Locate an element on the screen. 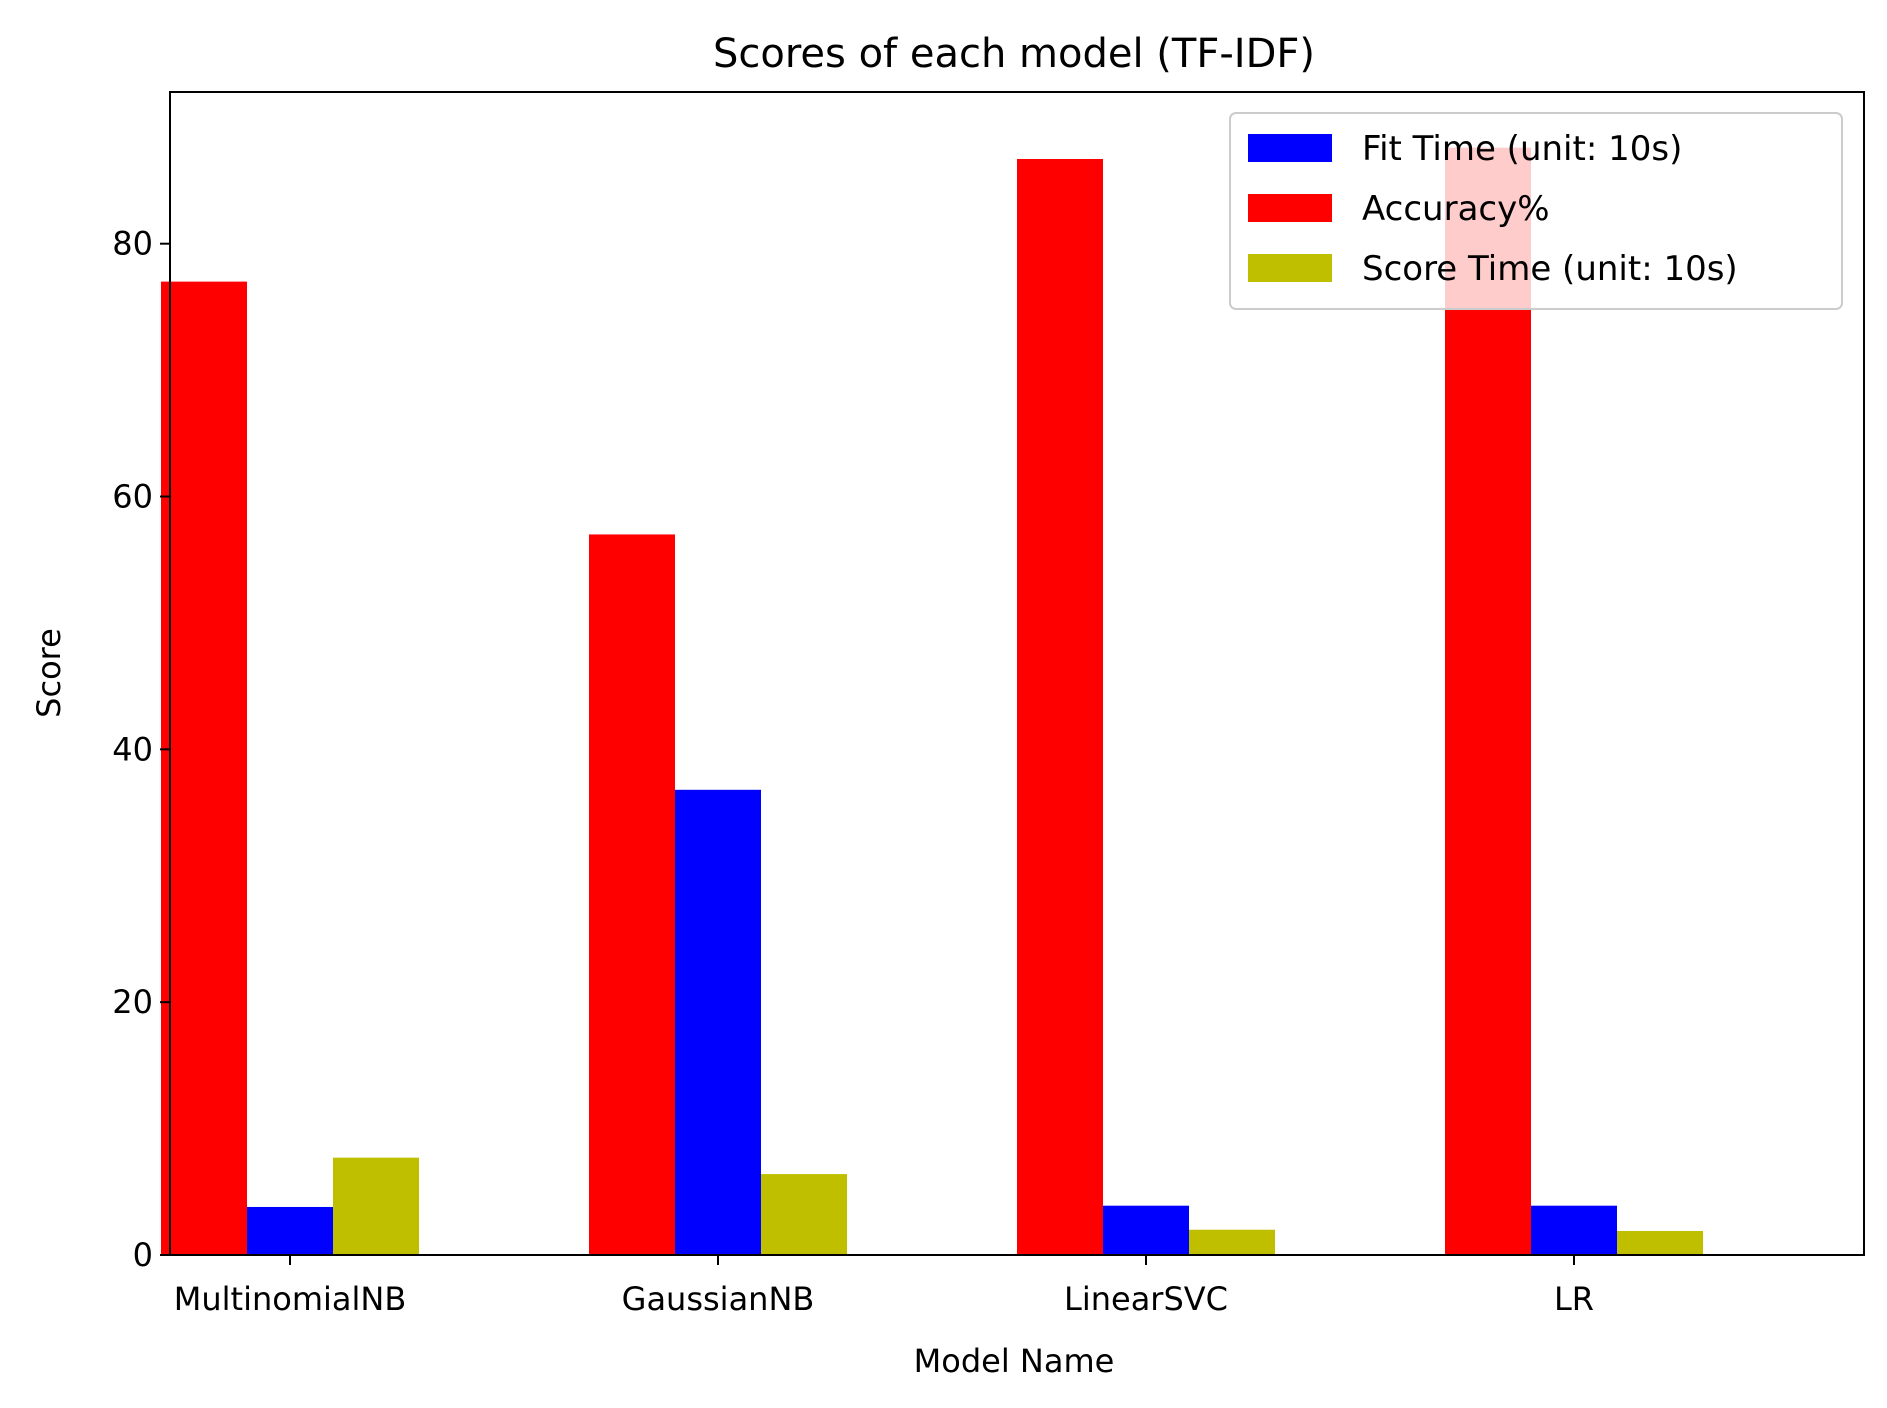 Image resolution: width=1887 pixels, height=1408 pixels. bar-fit-time-unit-10s-gaussiannb is located at coordinates (718, 1022).